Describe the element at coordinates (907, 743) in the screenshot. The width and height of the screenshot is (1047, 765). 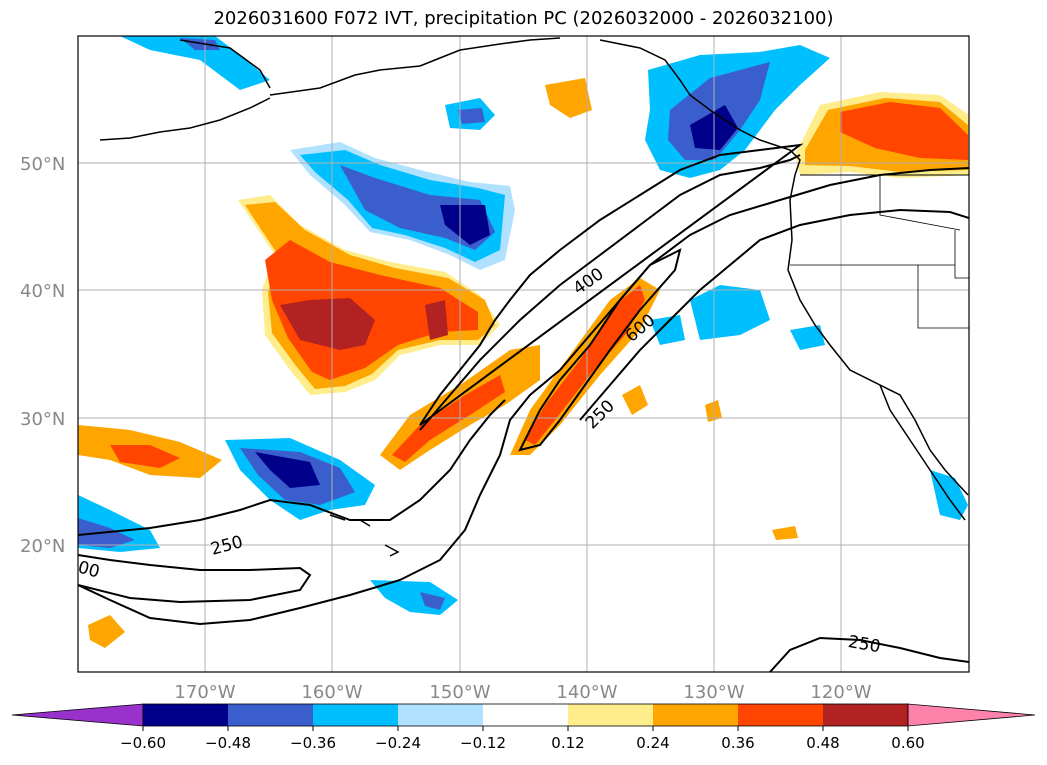
I see `colorbar-tick-label: 0.60` at that location.